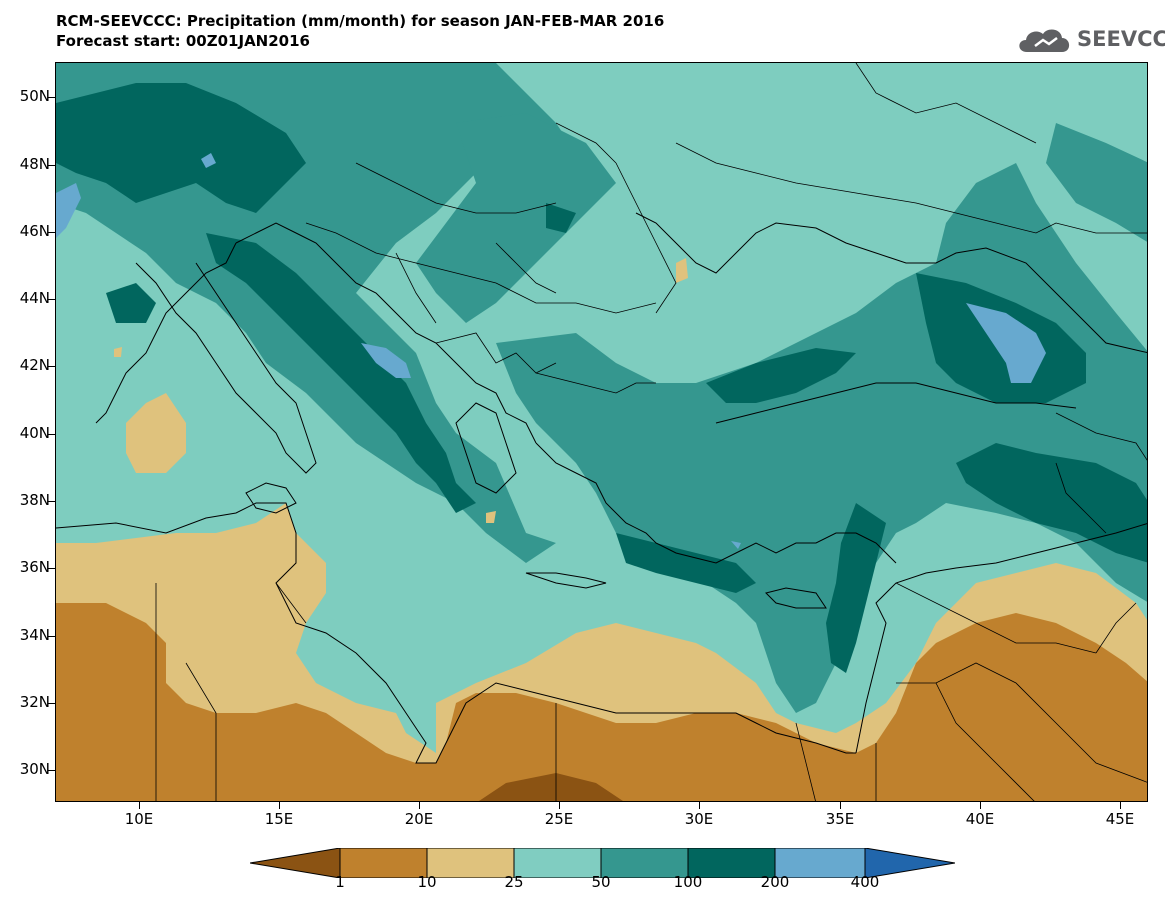 The image size is (1165, 907). Describe the element at coordinates (688, 882) in the screenshot. I see `legend-label: 100` at that location.